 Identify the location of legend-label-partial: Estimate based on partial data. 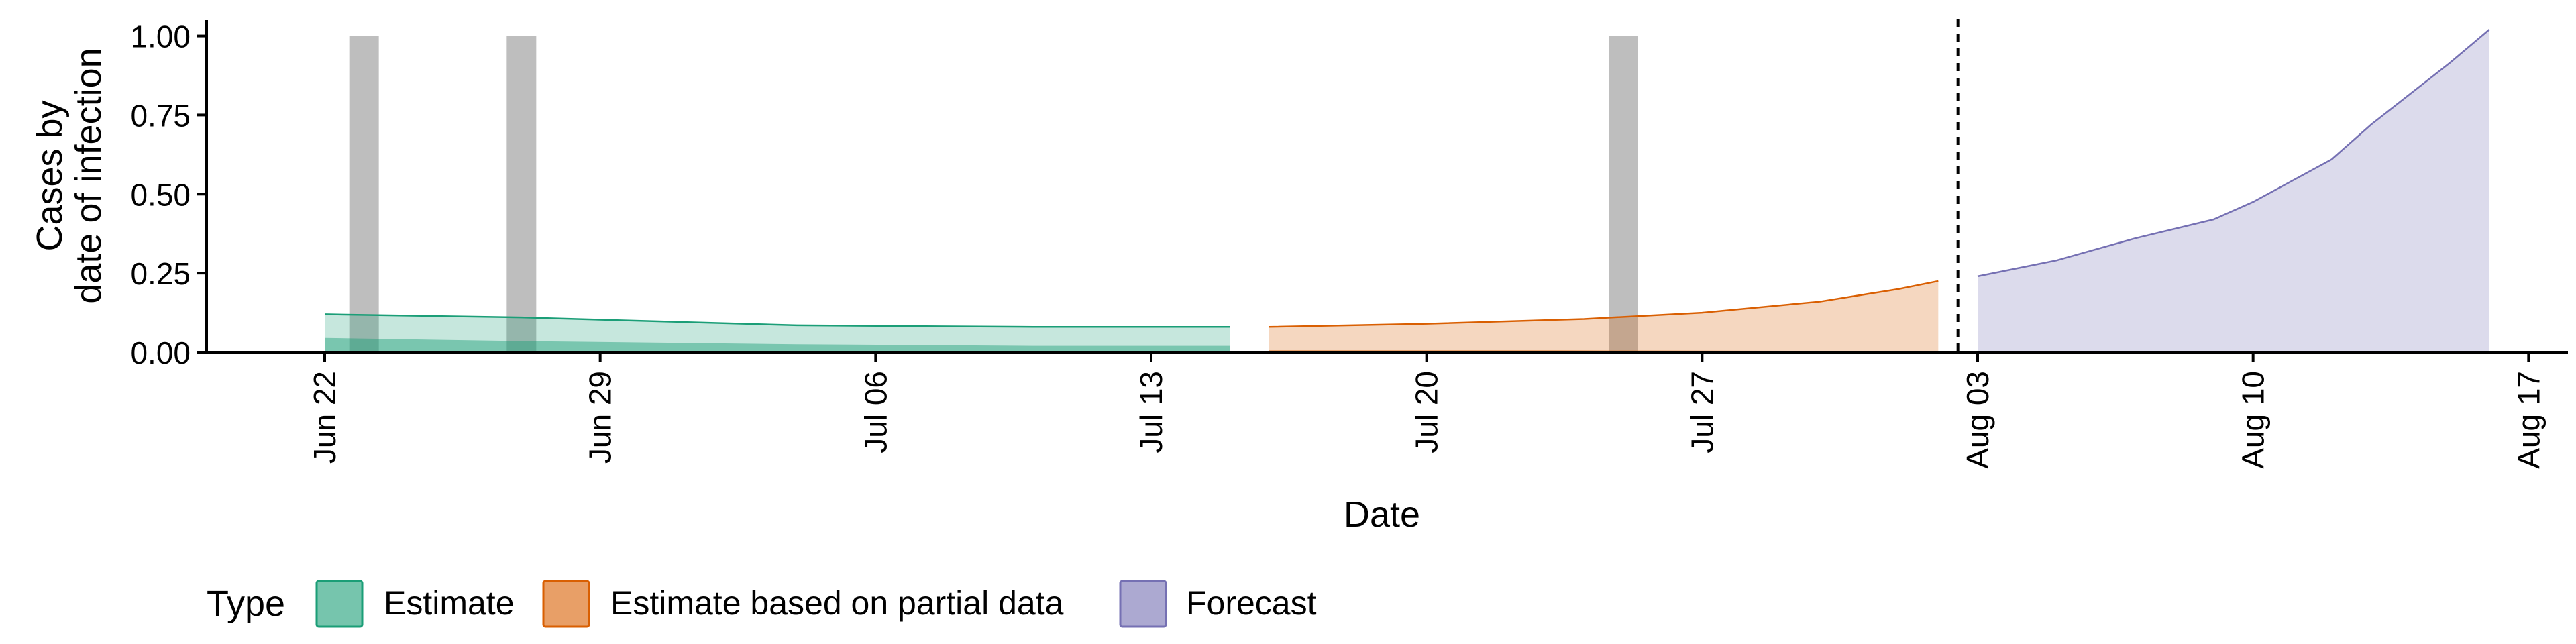
(837, 603).